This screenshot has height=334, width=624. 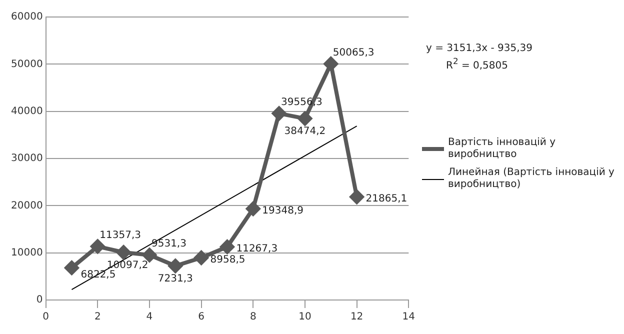 I want to click on data-label: 38474,2, so click(x=305, y=132).